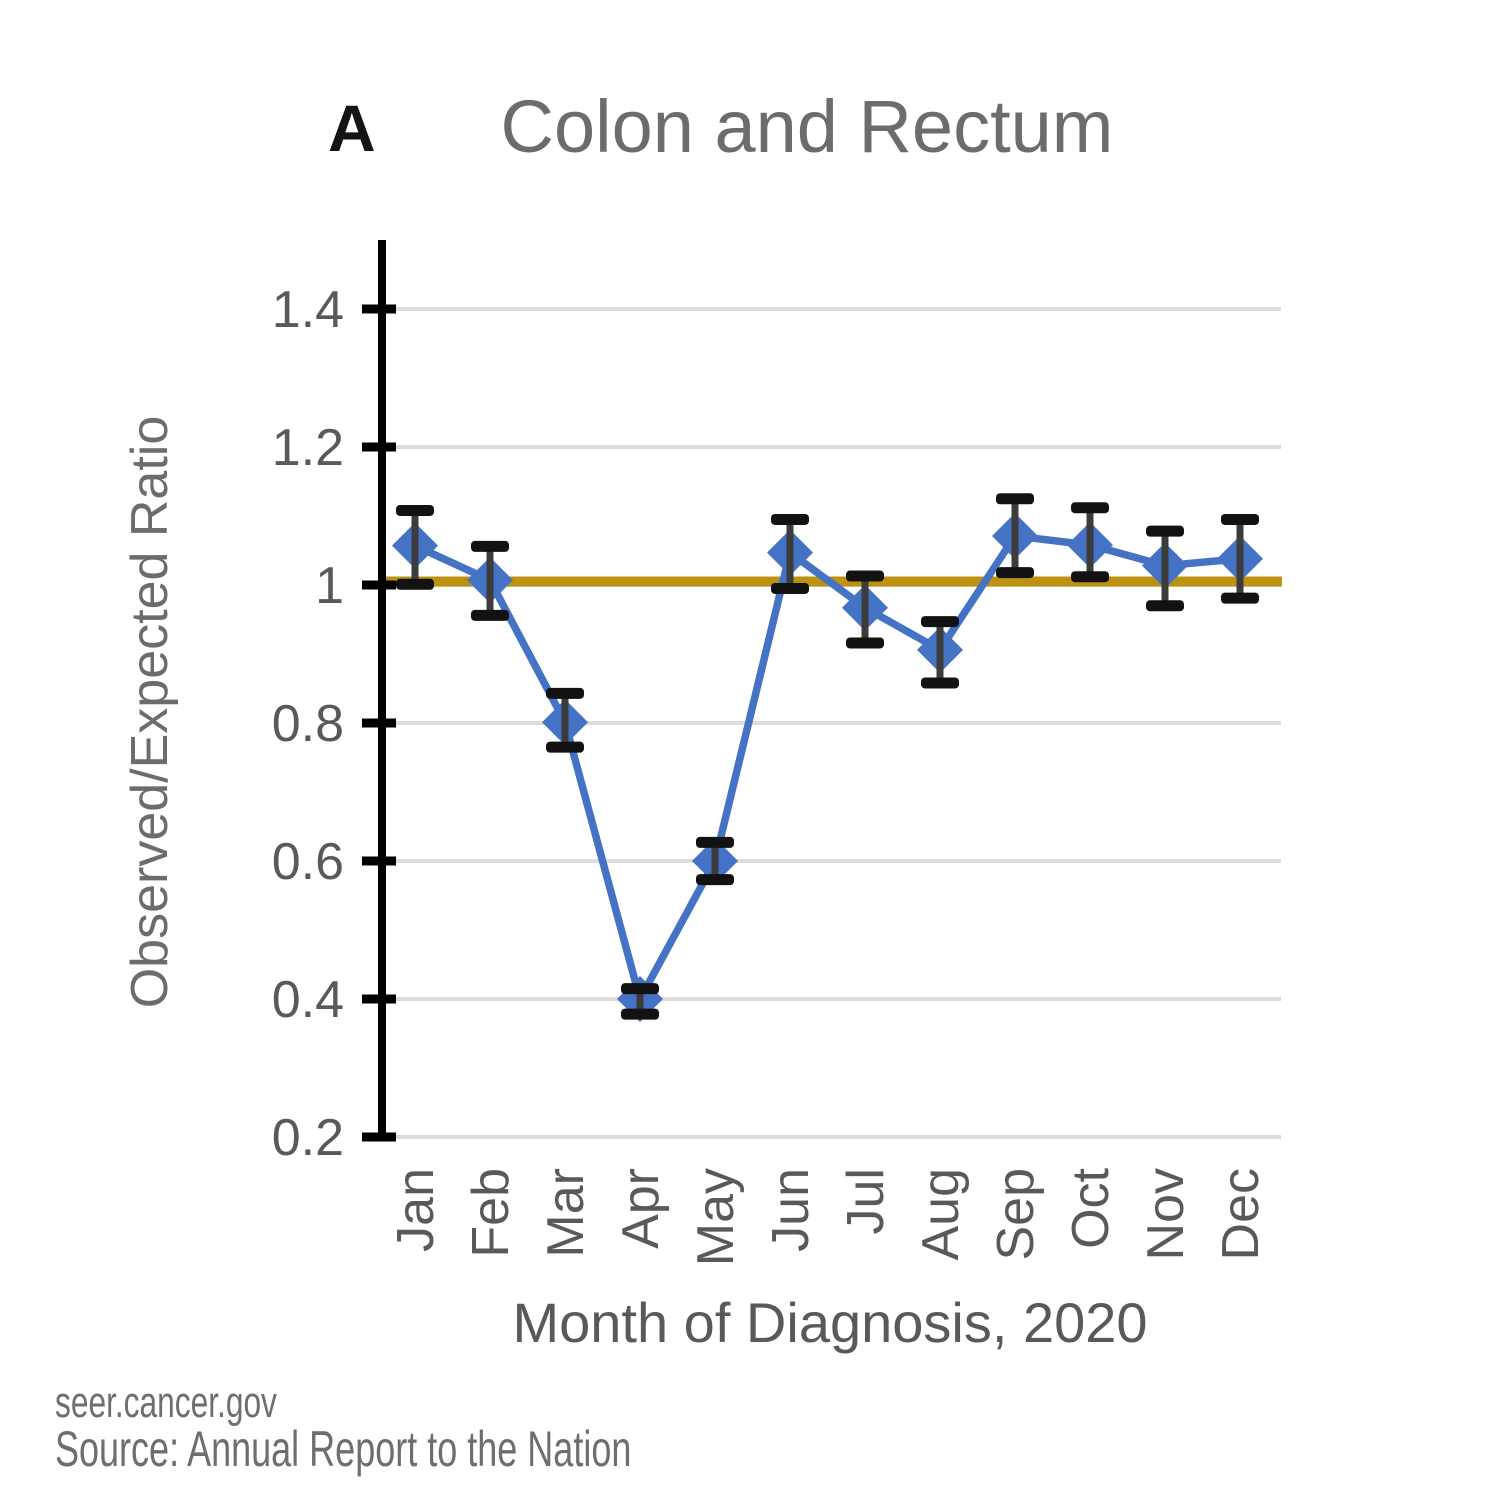 Image resolution: width=1500 pixels, height=1500 pixels. I want to click on y-tick-label: 0.8, so click(308, 724).